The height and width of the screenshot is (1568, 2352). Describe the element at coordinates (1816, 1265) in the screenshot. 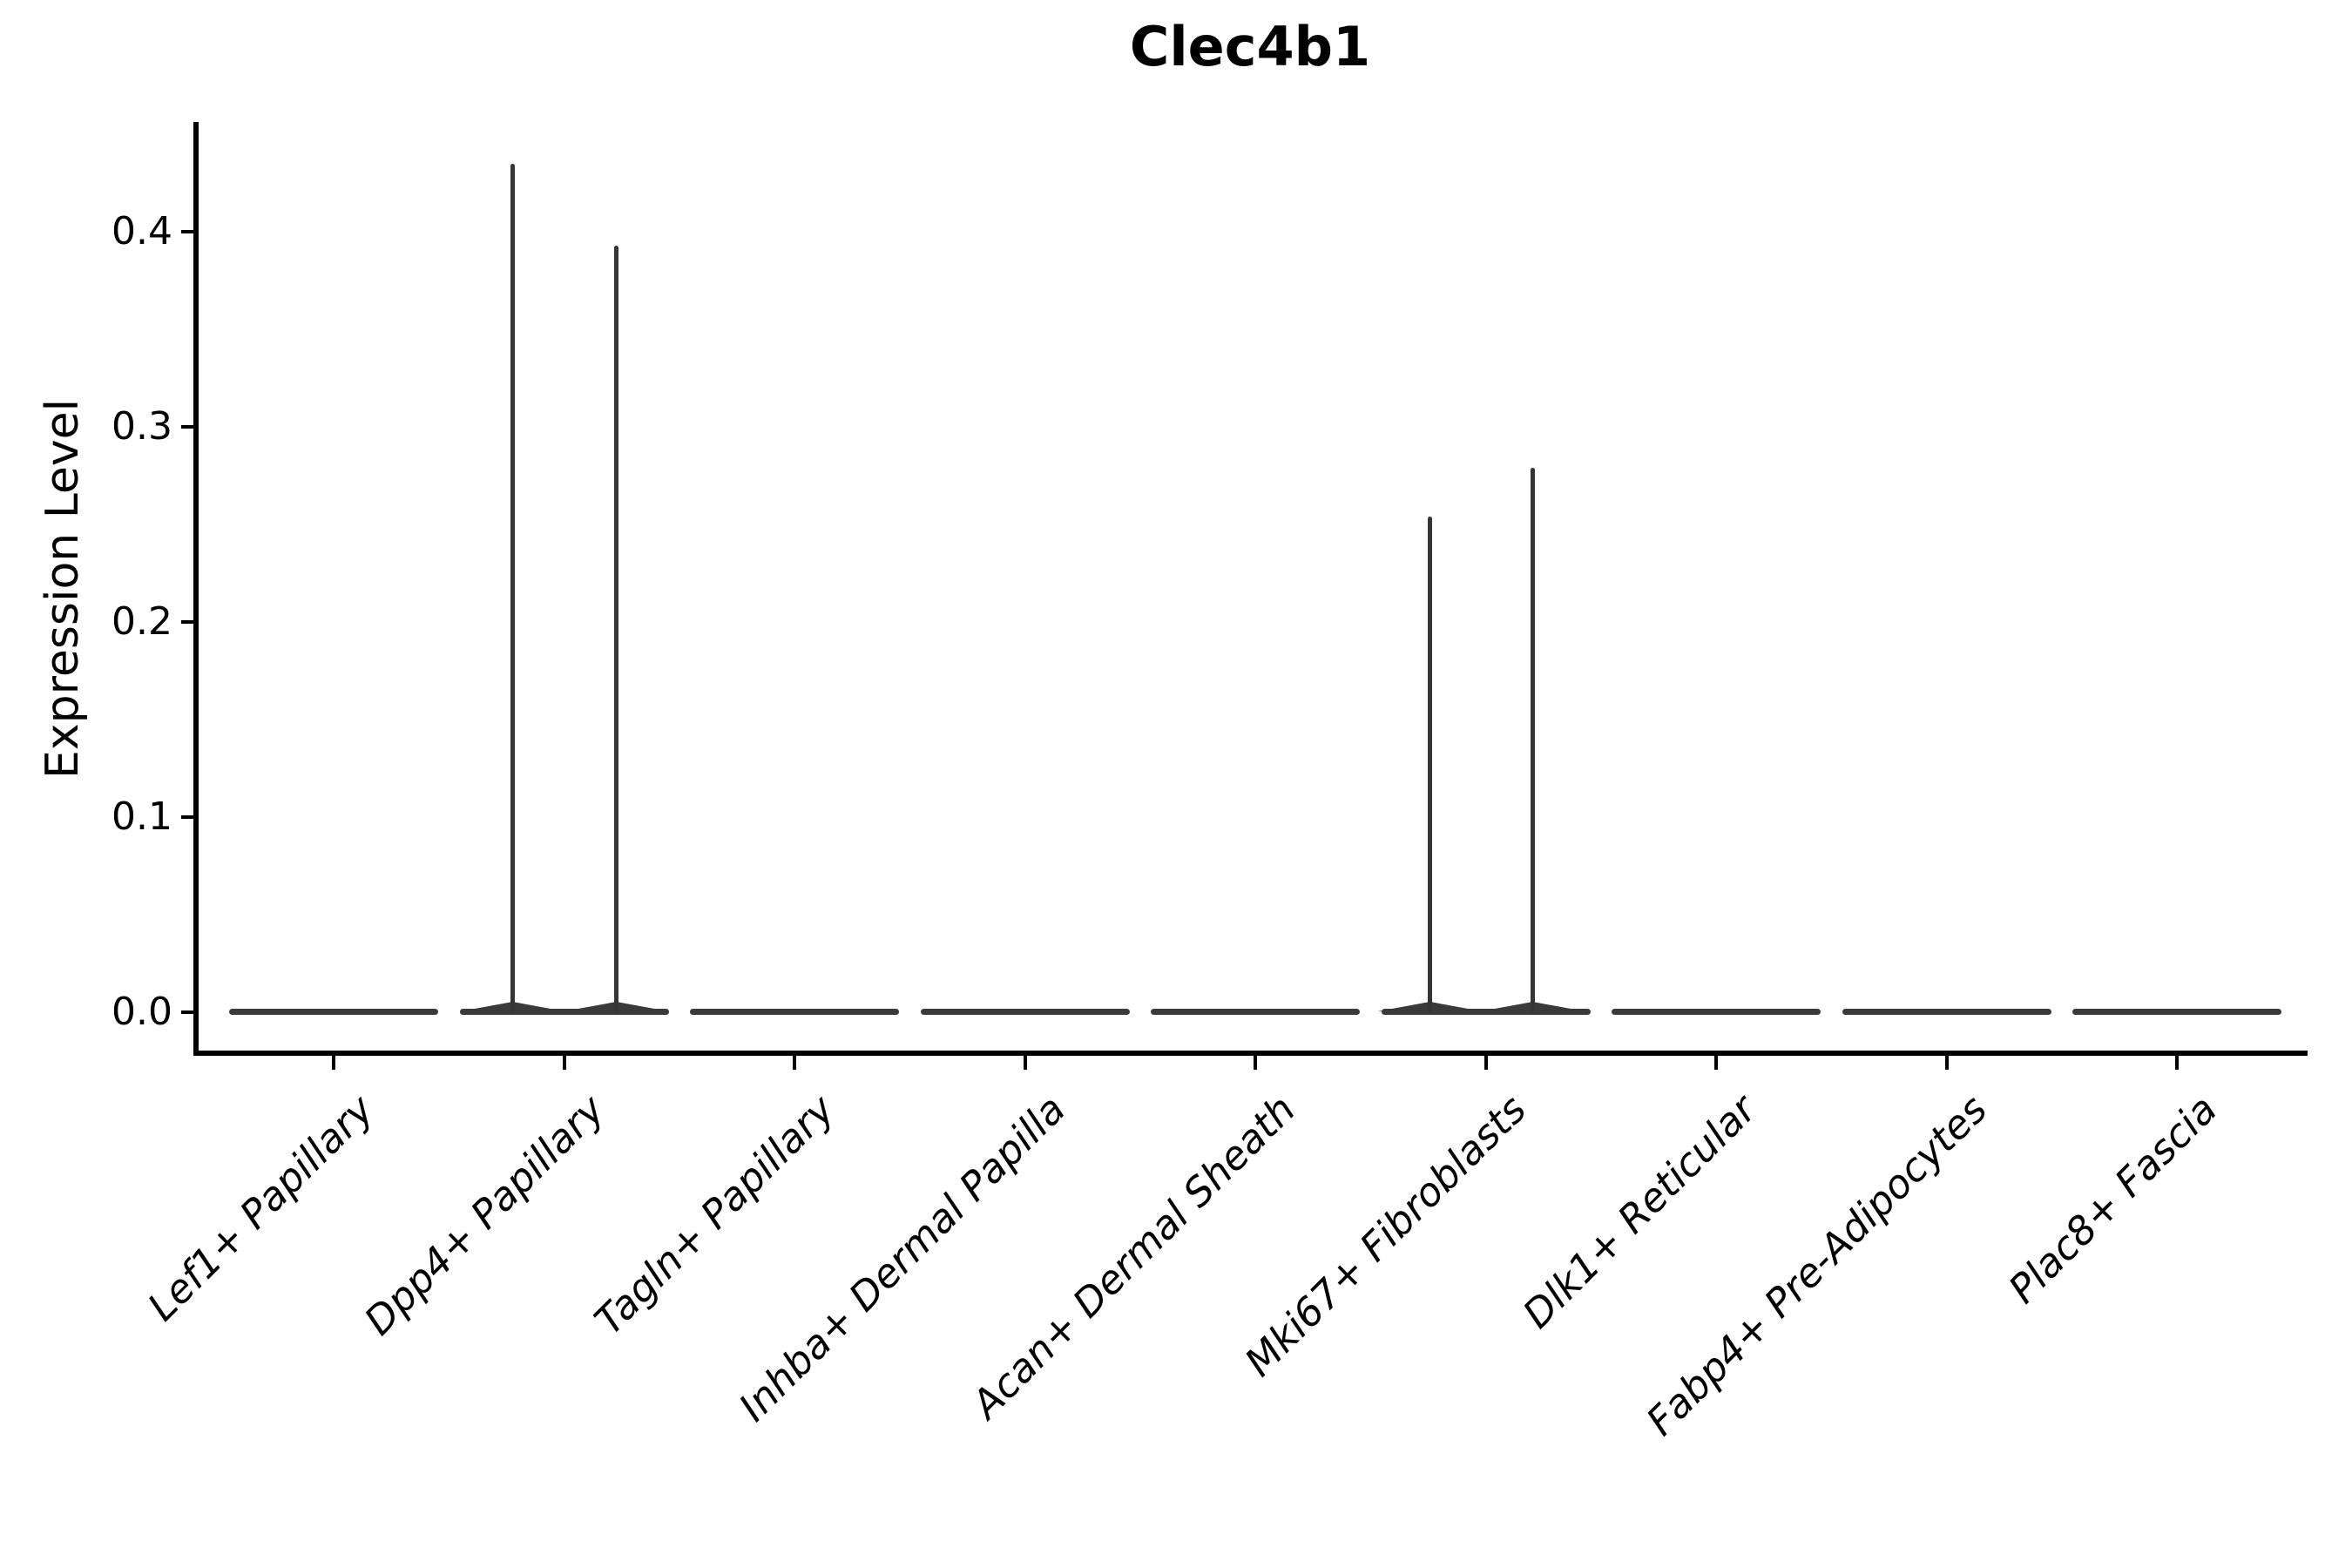

I see `x-tick-label: Fabp4+ Pre-Adipocytes` at that location.